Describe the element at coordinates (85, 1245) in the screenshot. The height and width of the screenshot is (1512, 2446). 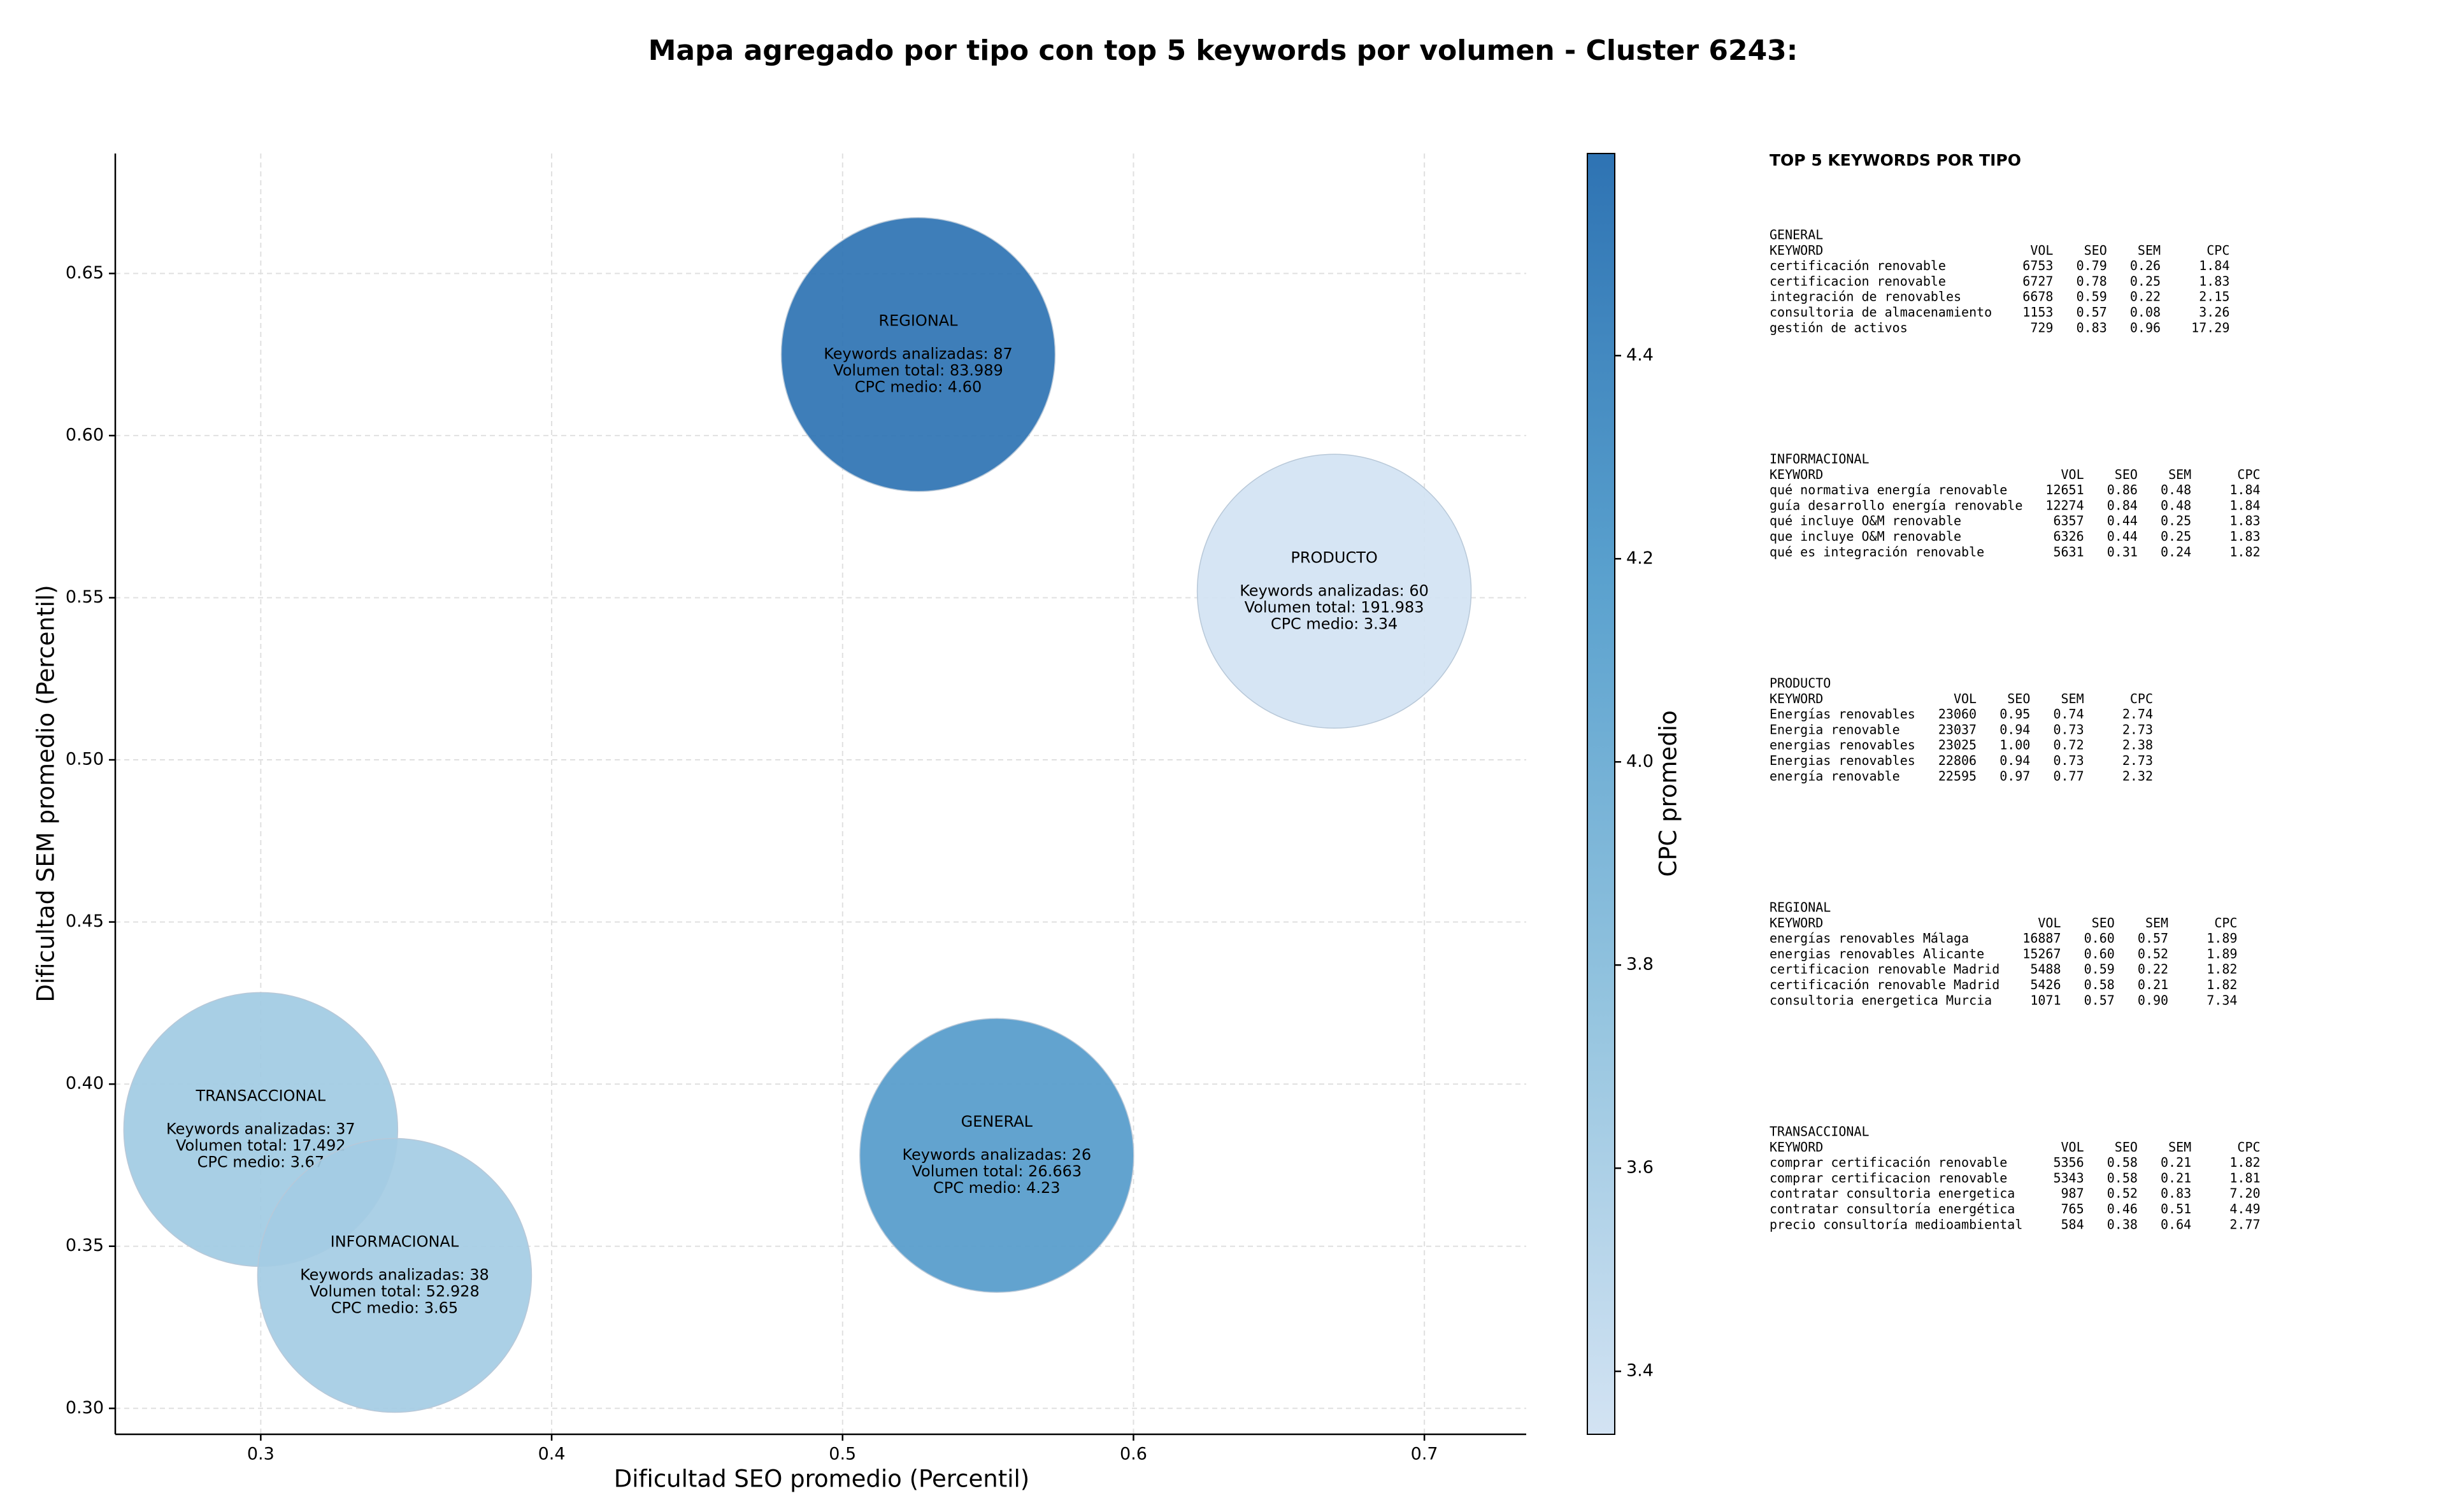
I see `y-tick-label: 0.35` at that location.